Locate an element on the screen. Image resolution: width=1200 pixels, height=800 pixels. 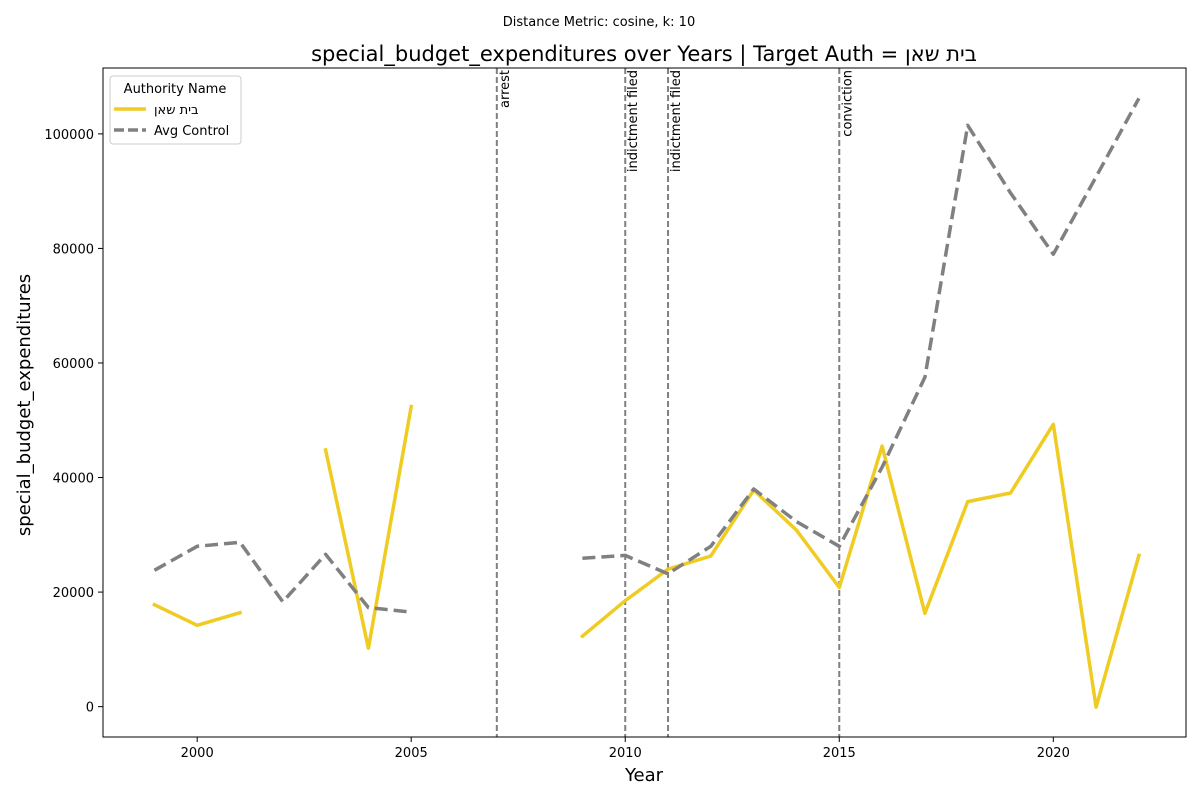
event-label: arrest is located at coordinates (505, 89).